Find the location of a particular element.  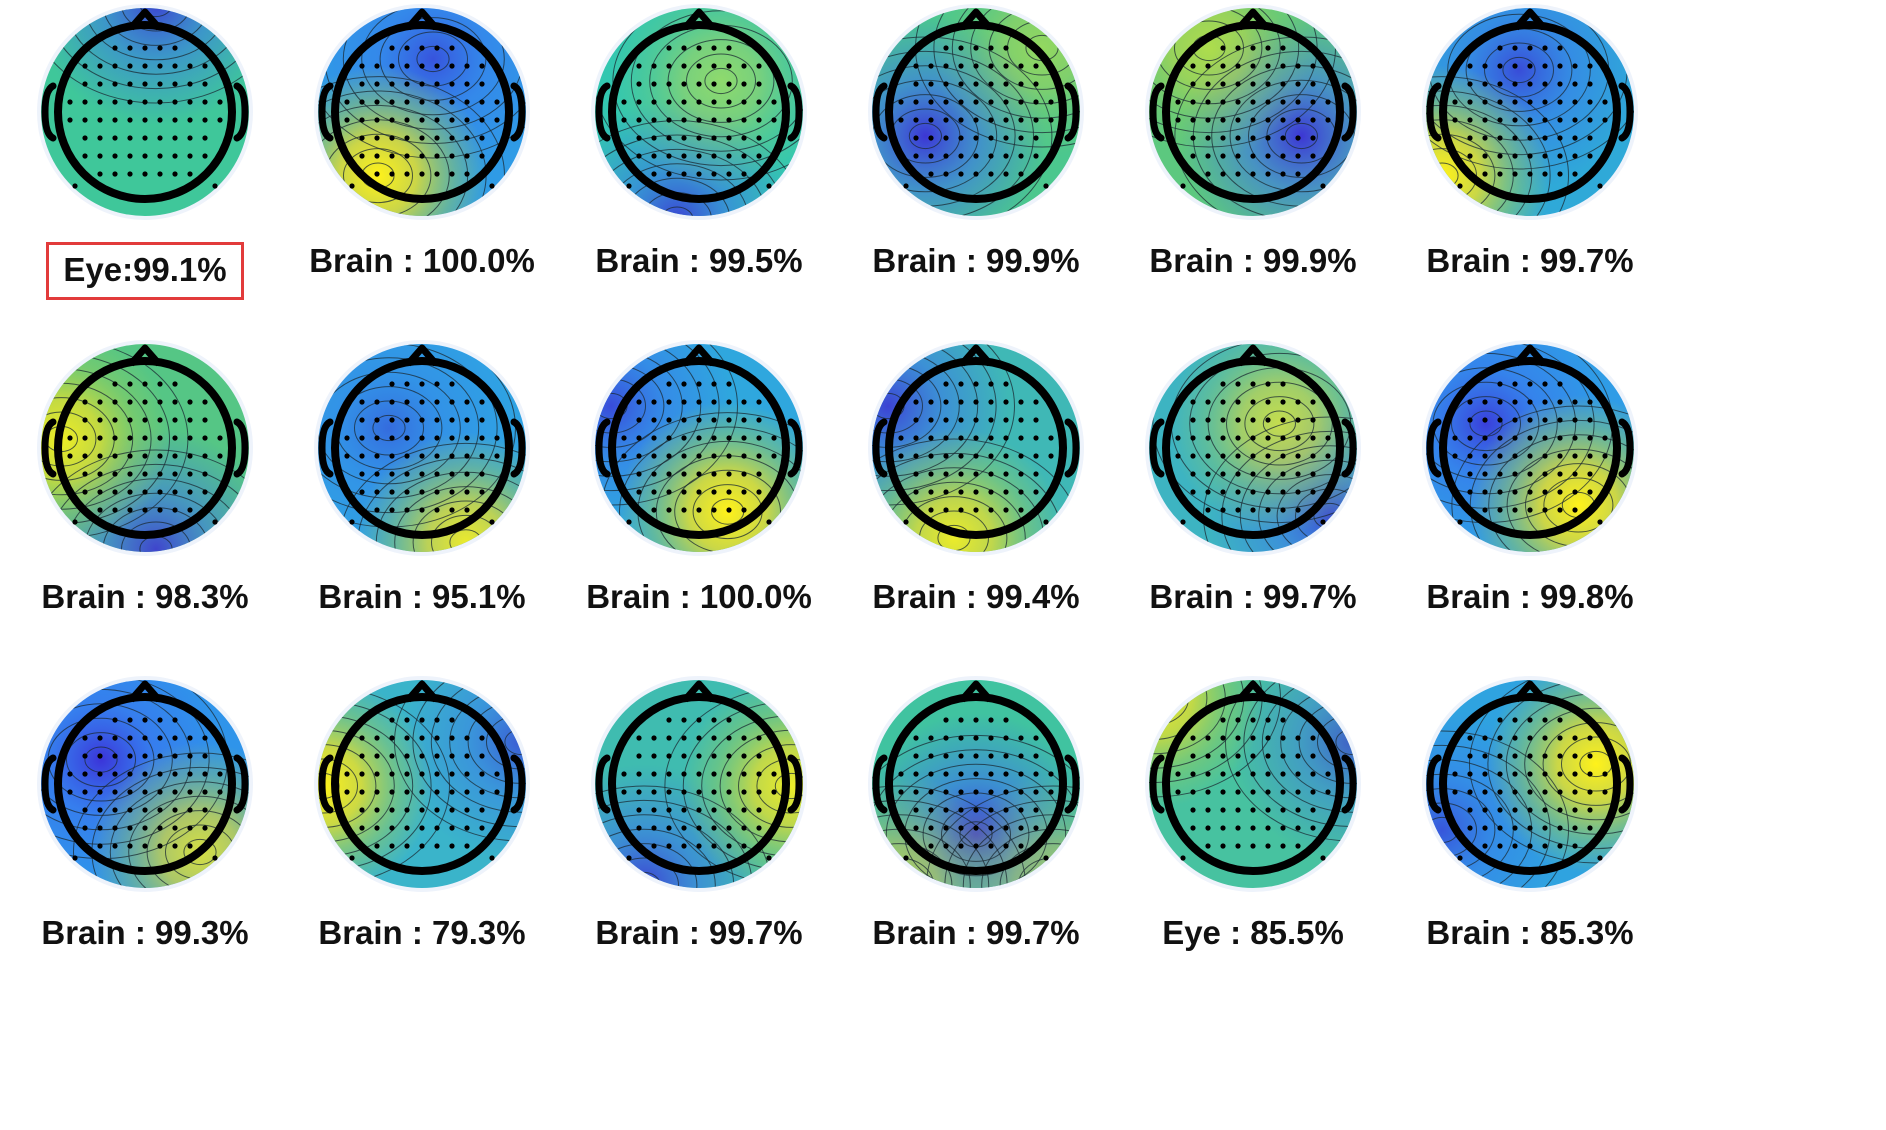

positive-blob is located at coordinates (145, 784).